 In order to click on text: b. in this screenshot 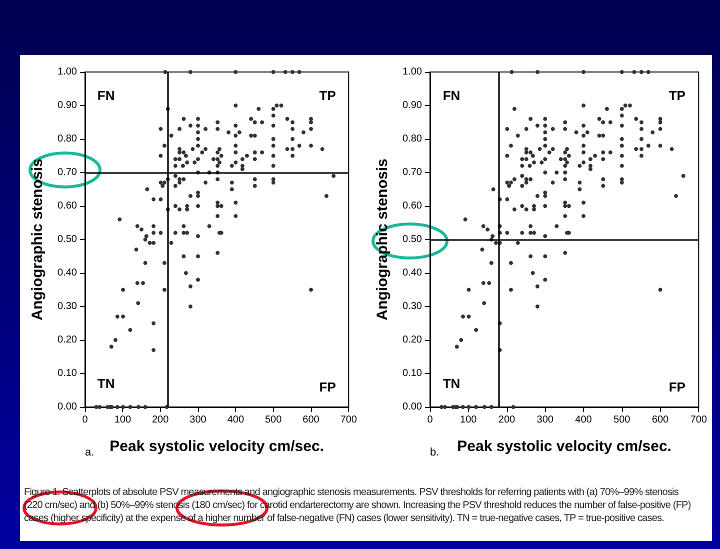, I will do `click(435, 452)`.